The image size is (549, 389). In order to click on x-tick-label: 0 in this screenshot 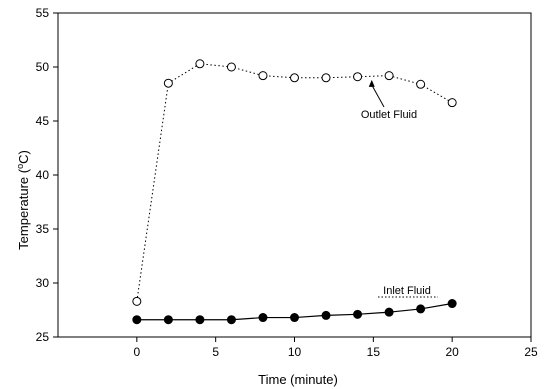, I will do `click(136, 352)`.